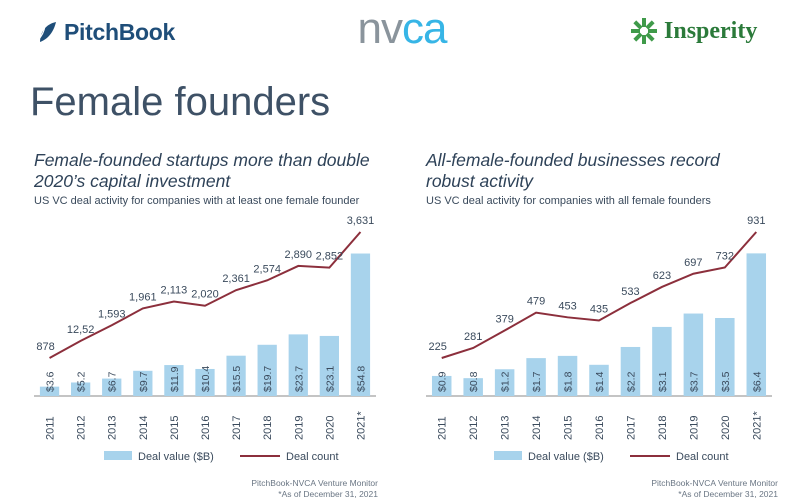 The height and width of the screenshot is (504, 800). I want to click on nvca-logo-text-b: ca, so click(424, 28).